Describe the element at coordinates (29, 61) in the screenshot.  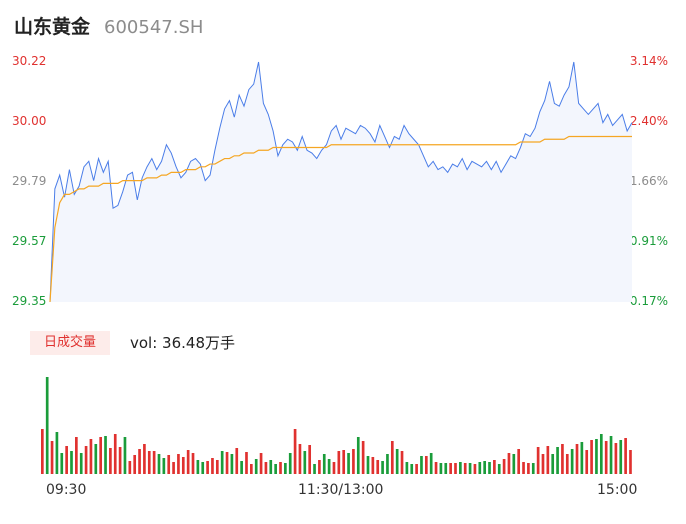
I see `y-left-tick: 30.22` at that location.